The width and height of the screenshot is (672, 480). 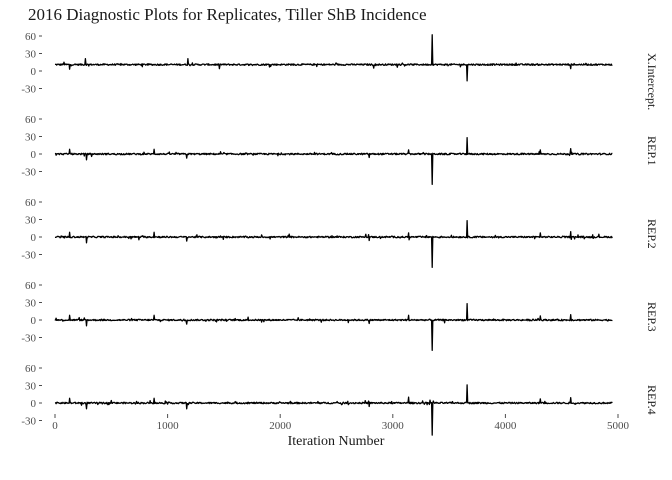 What do you see at coordinates (168, 426) in the screenshot?
I see `x-tick-label: 1000` at bounding box center [168, 426].